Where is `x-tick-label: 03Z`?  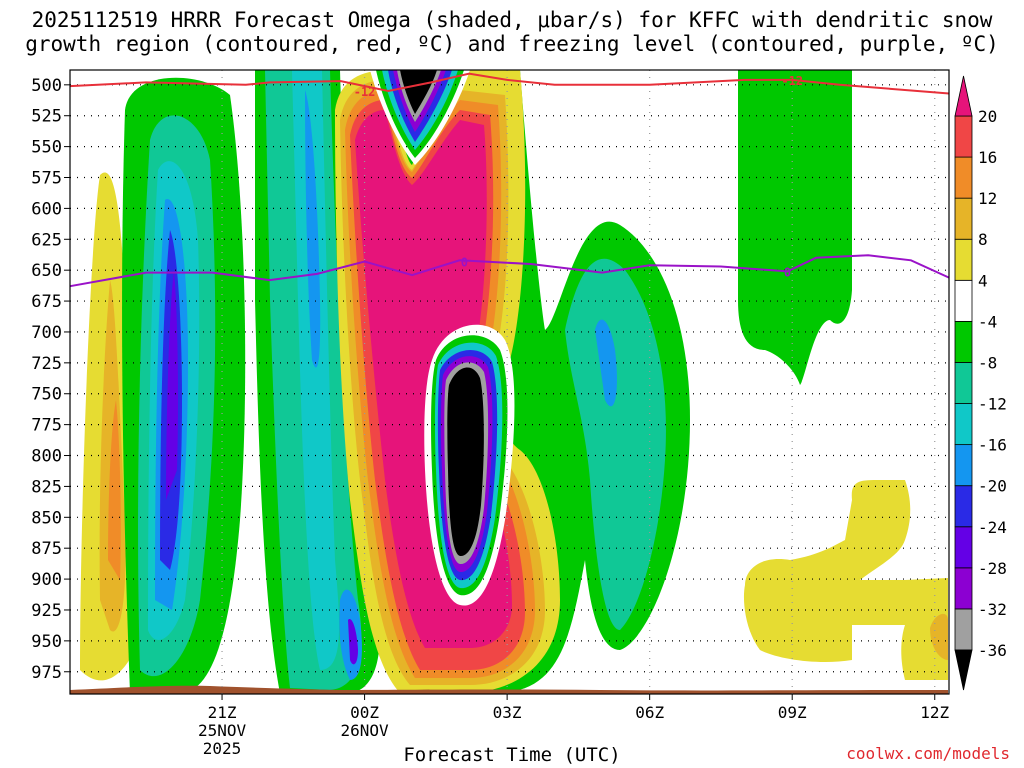 x-tick-label: 03Z is located at coordinates (507, 712).